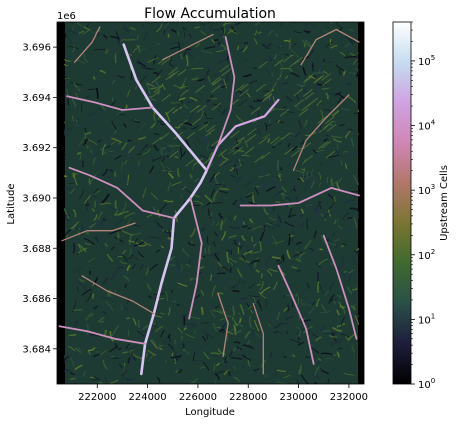 The width and height of the screenshot is (456, 424). What do you see at coordinates (330, 47) in the screenshot?
I see `river-north-east-corner` at bounding box center [330, 47].